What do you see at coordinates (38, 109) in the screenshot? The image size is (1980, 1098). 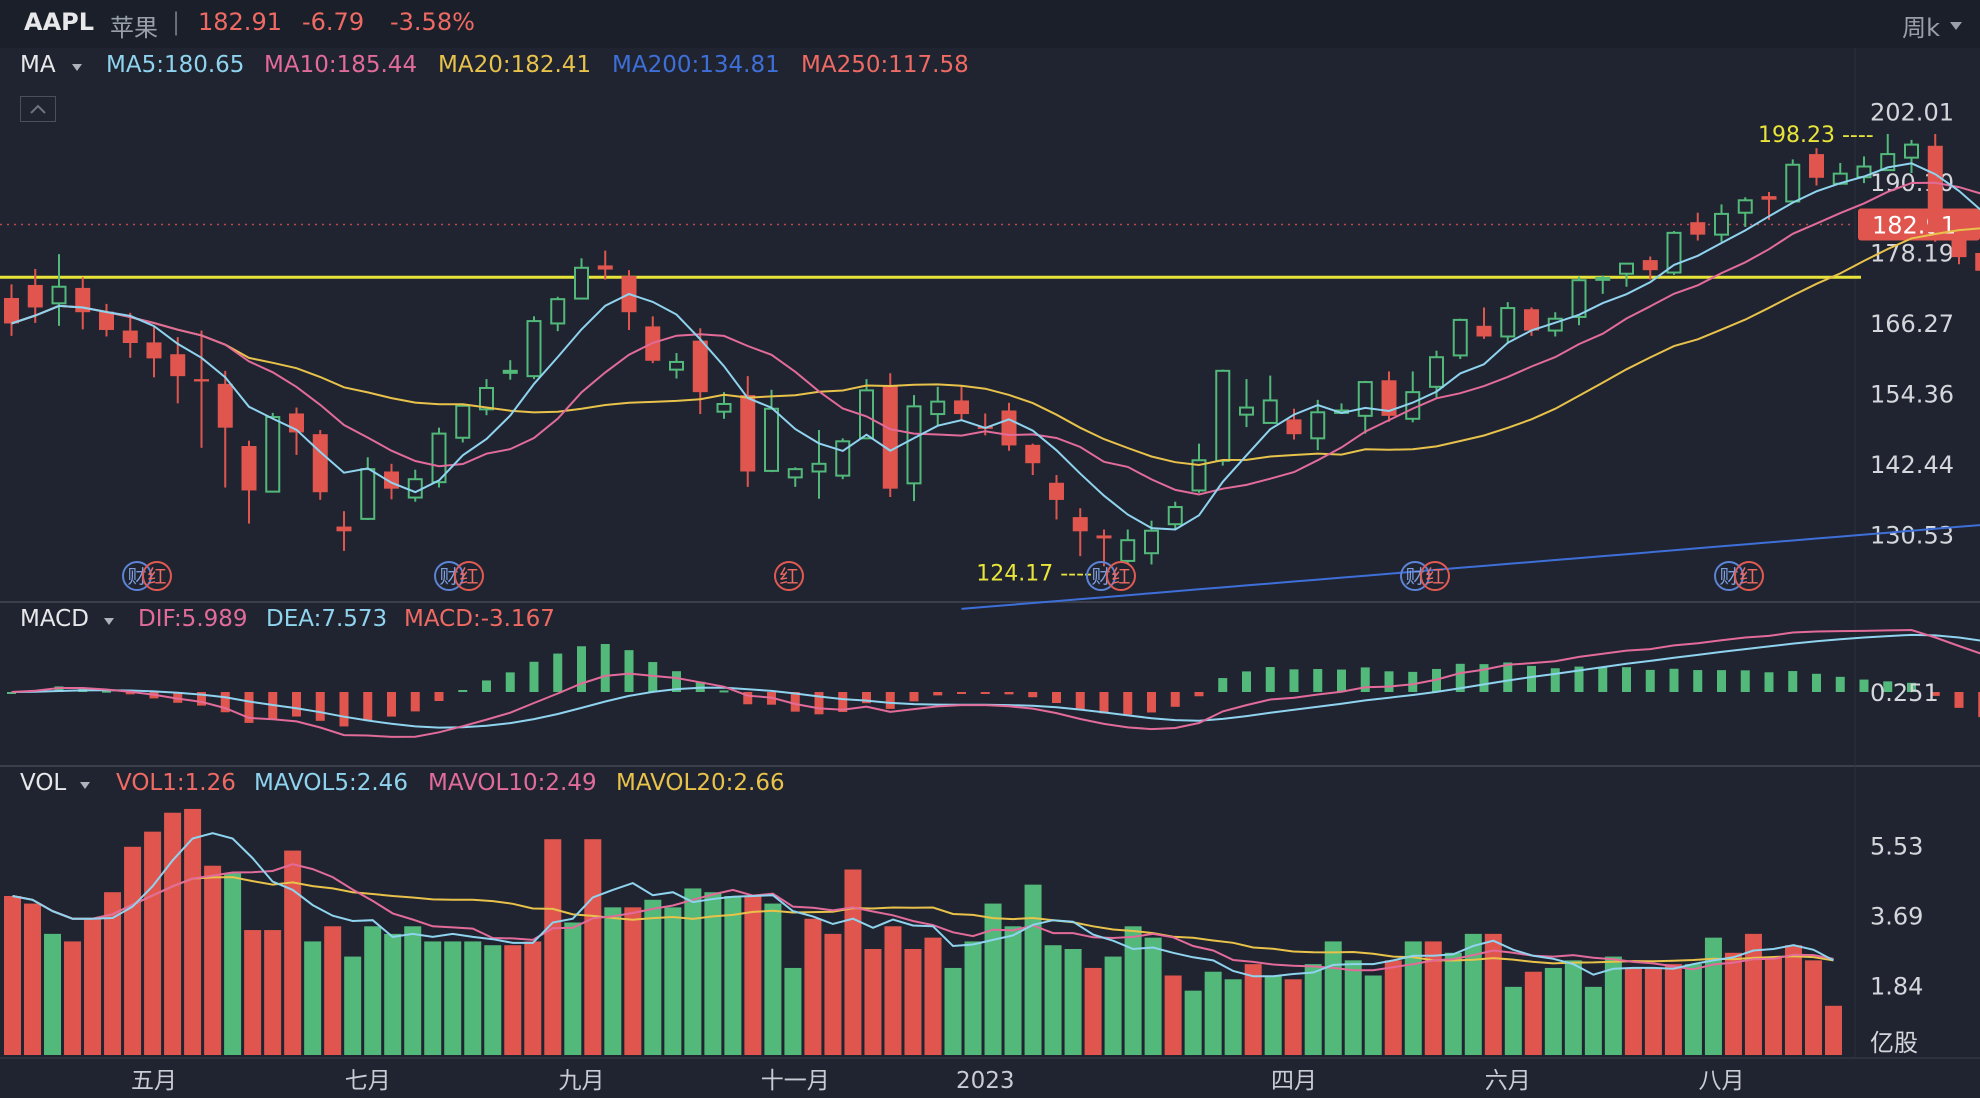 I see `collapse-button` at bounding box center [38, 109].